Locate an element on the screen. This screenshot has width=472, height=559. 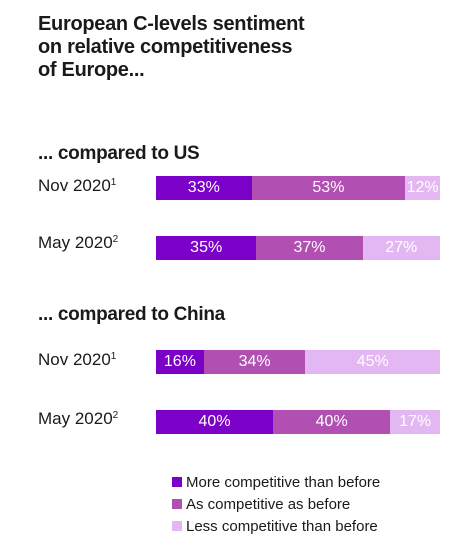
bar-segment-as-competitive: 34% is located at coordinates (254, 362).